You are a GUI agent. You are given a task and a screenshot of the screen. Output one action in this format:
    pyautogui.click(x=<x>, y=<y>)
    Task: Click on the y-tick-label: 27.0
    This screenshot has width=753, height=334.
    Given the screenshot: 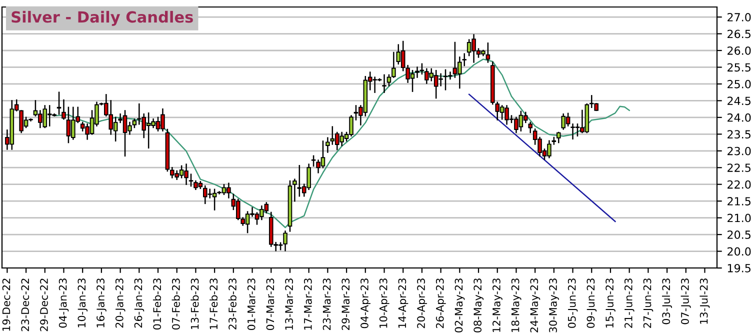 What is the action you would take?
    pyautogui.click(x=739, y=17)
    